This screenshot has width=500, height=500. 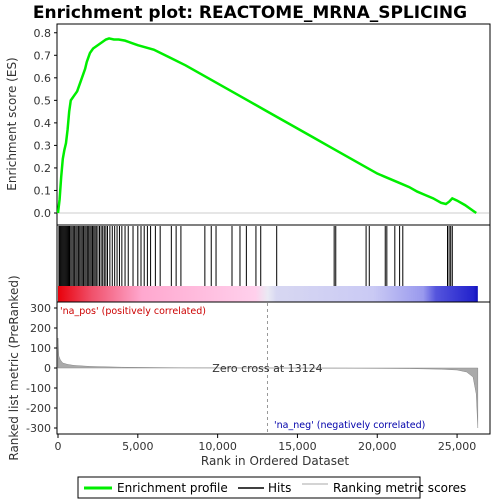 I want to click on metric-axis-label: Ranked list metric (PreRanked), so click(x=14, y=367).